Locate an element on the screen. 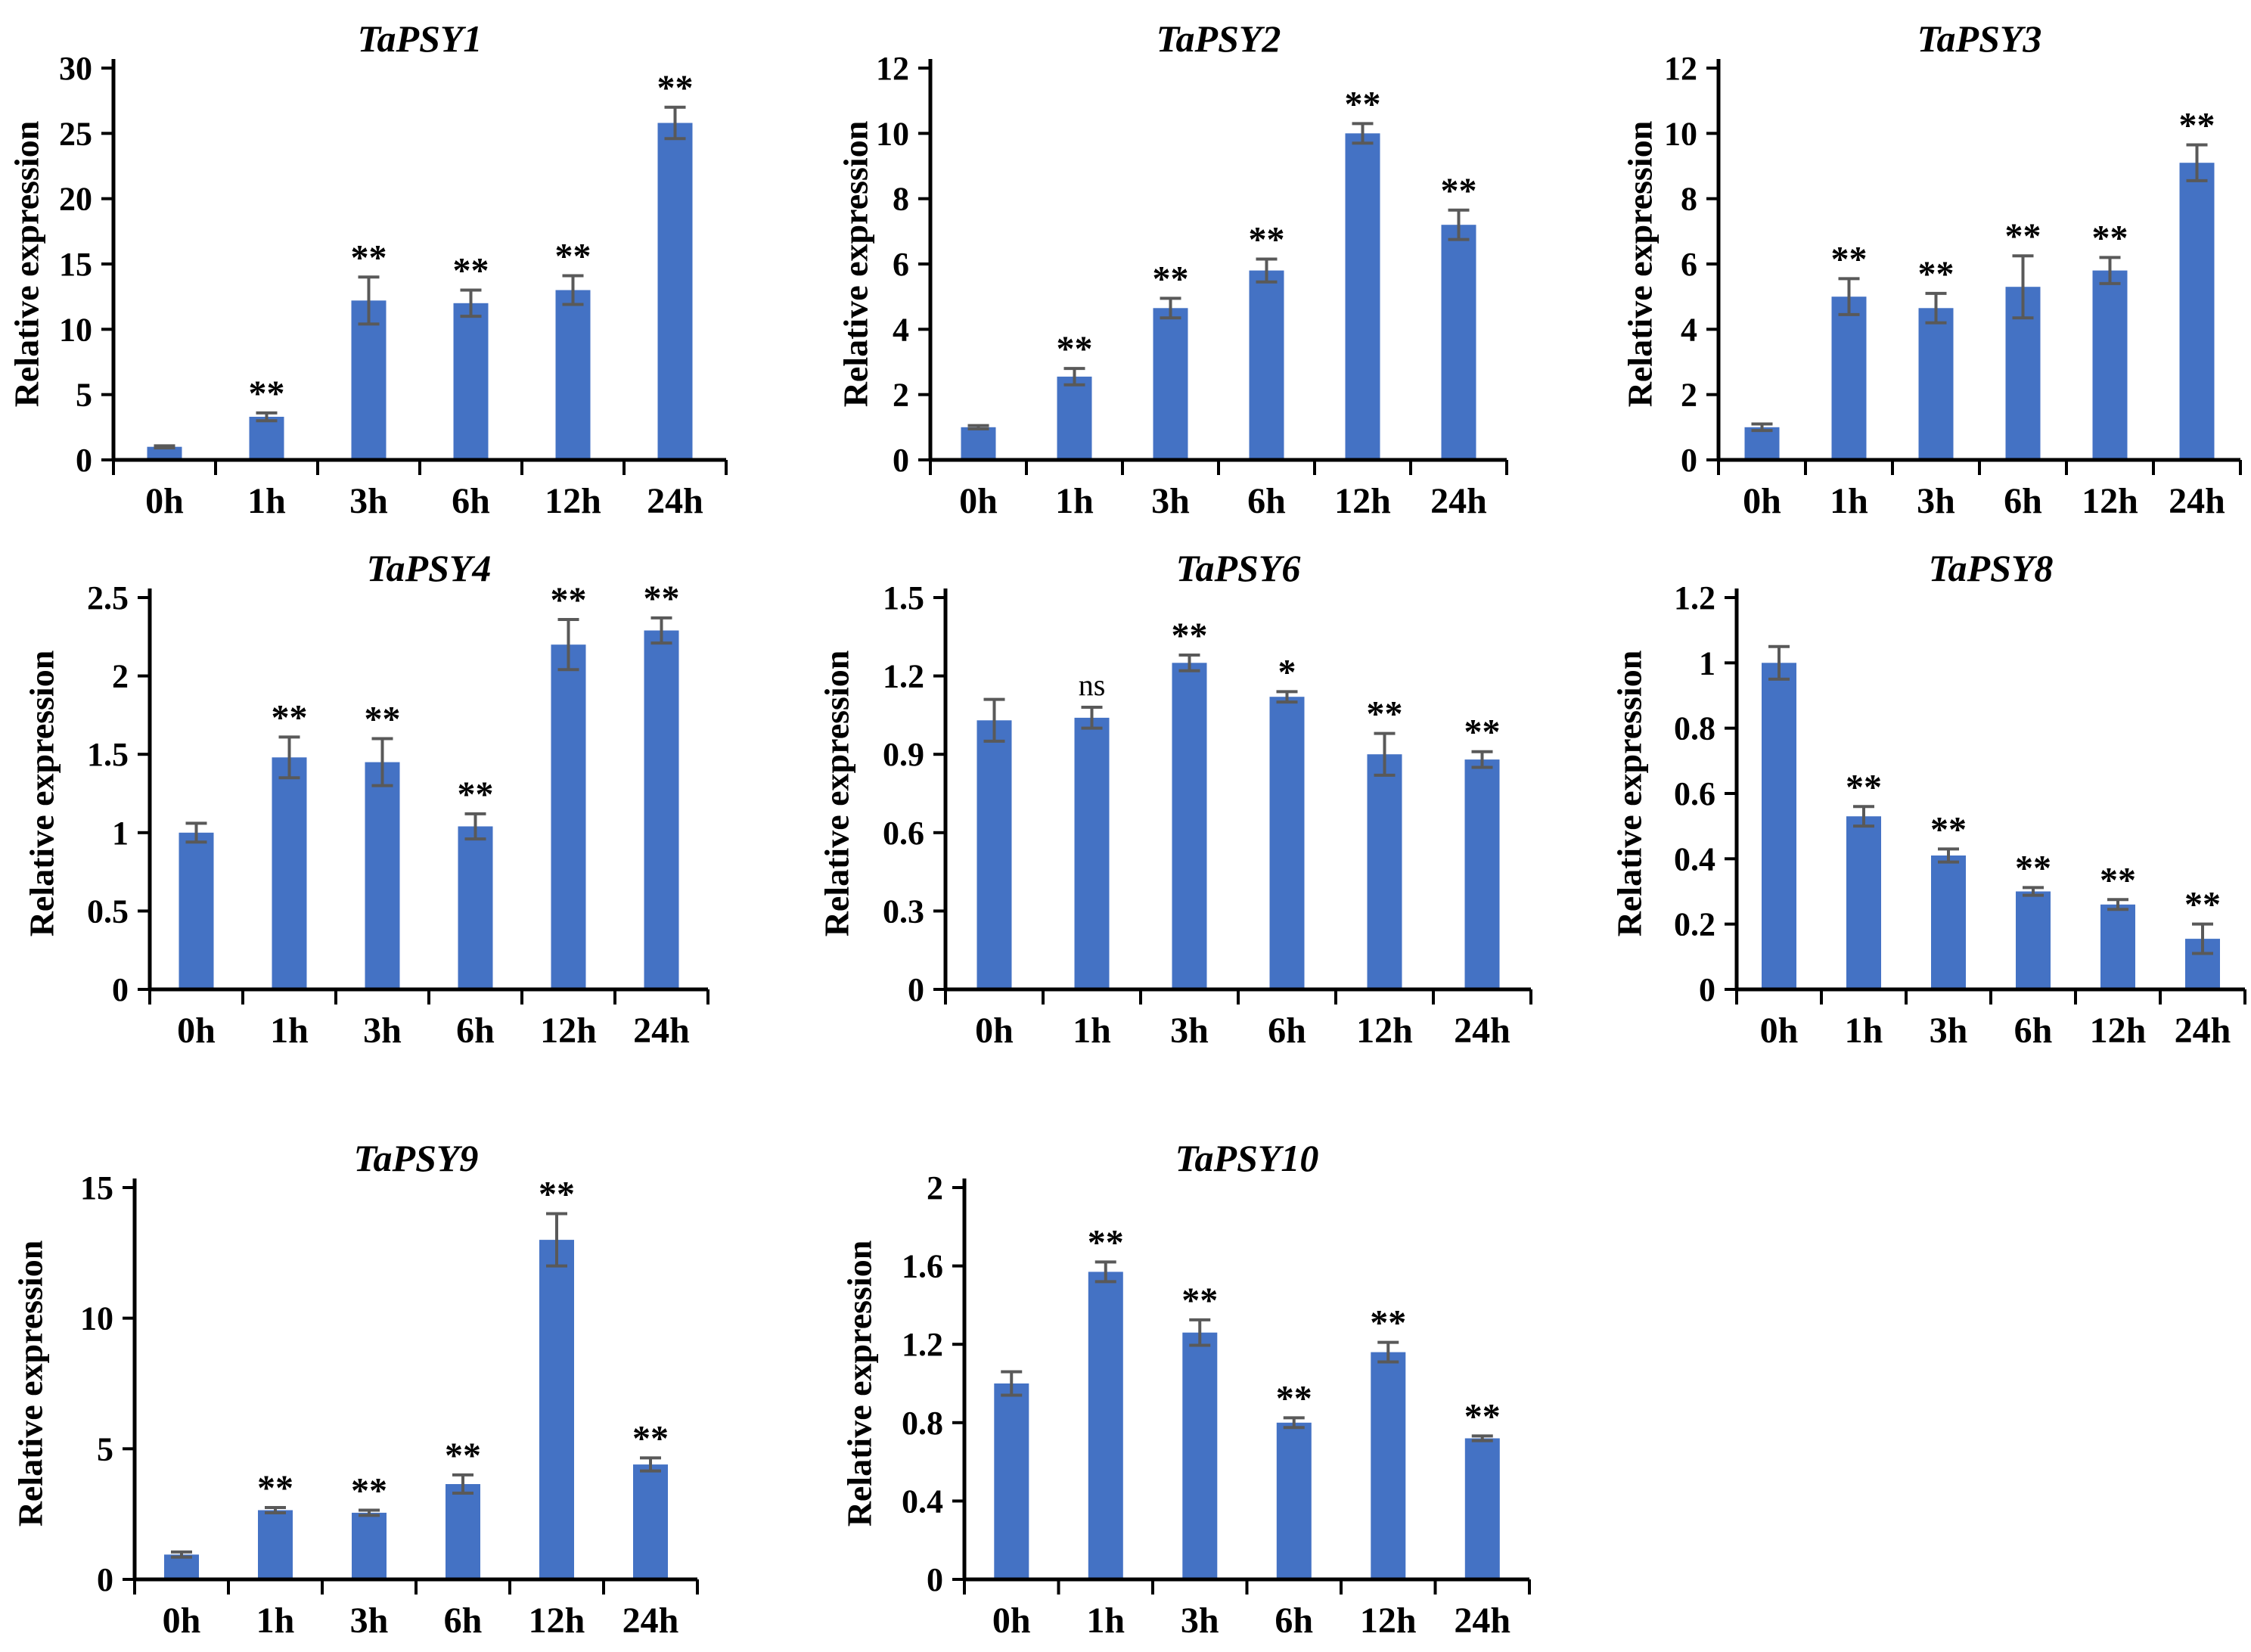 This screenshot has width=2251, height=1652. bar-chart-svg: 0 0.5 1 1.5 2 2.5 0h 1h 3h 6h 12h 24h ** ** ** ** ** is located at coordinates (398, 815).